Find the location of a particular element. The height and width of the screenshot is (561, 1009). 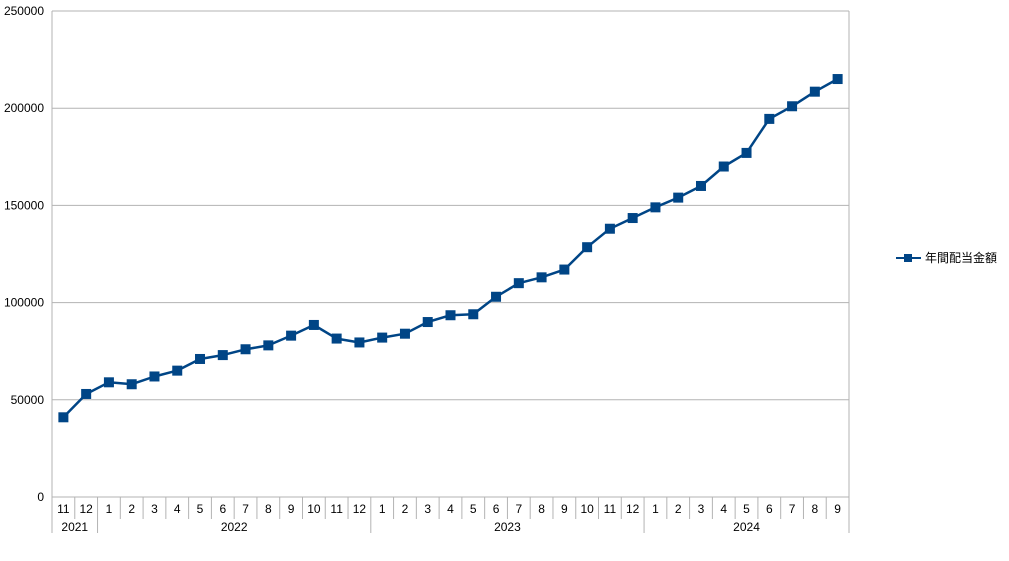

x-tick-label-year: 2024 is located at coordinates (746, 527).